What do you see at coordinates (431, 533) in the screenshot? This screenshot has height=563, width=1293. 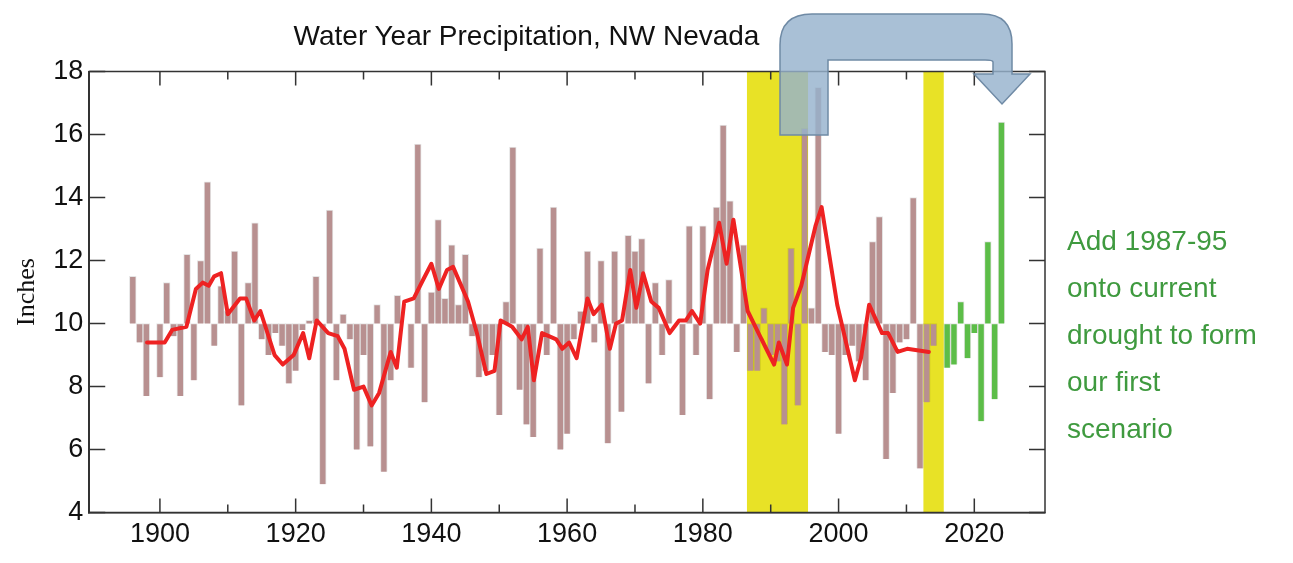 I see `x-tick-label: 1940` at bounding box center [431, 533].